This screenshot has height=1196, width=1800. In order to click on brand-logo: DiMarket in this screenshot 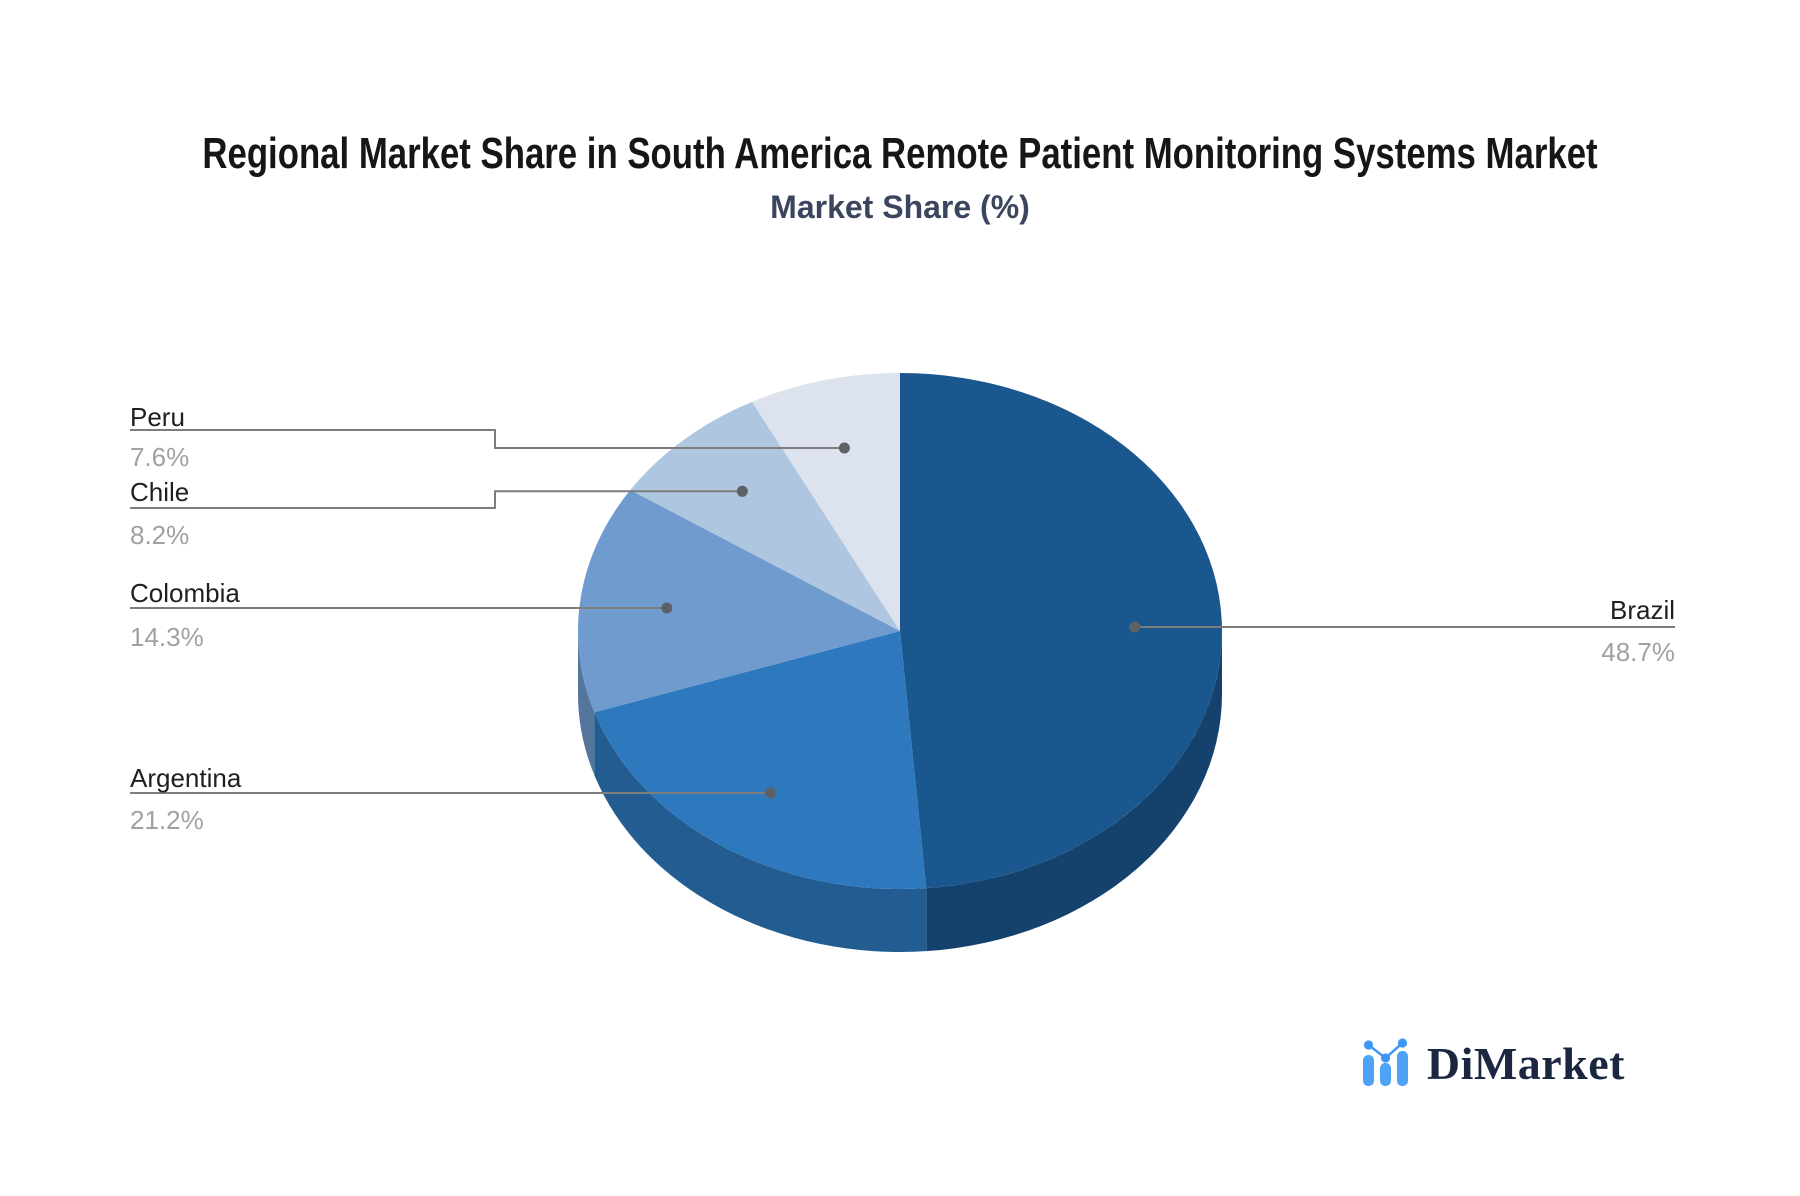, I will do `click(1493, 1063)`.